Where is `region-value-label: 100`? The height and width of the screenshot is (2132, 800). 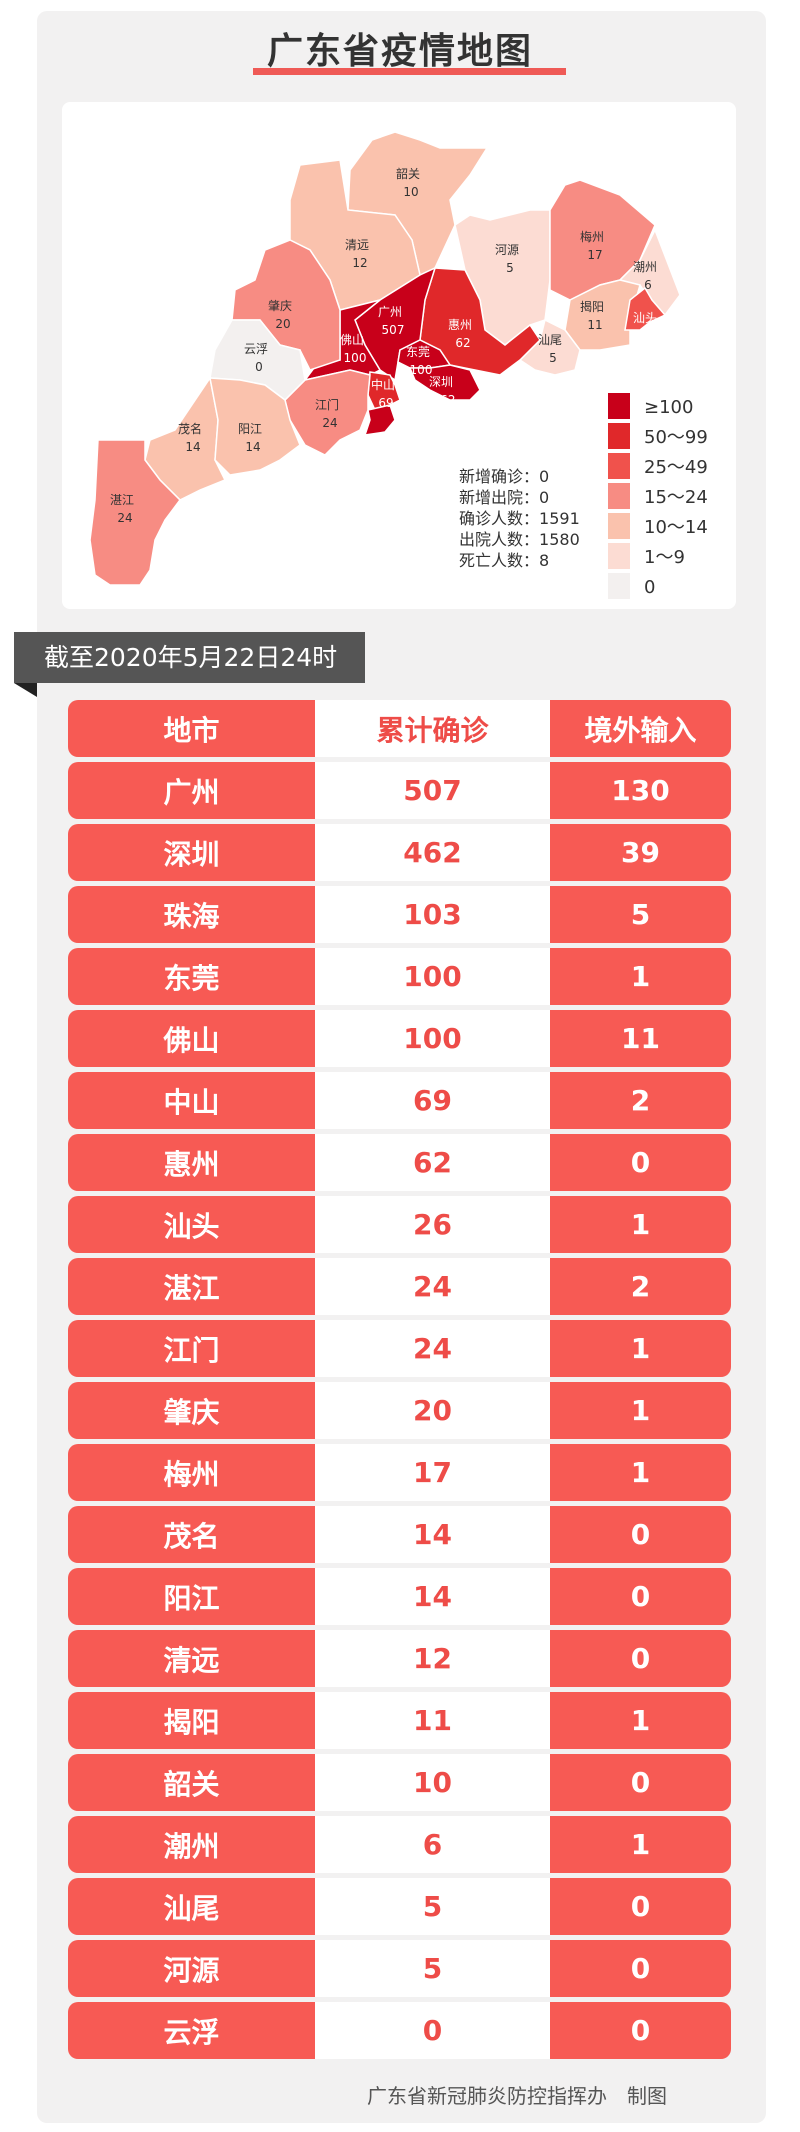
region-value-label: 100 is located at coordinates (355, 358).